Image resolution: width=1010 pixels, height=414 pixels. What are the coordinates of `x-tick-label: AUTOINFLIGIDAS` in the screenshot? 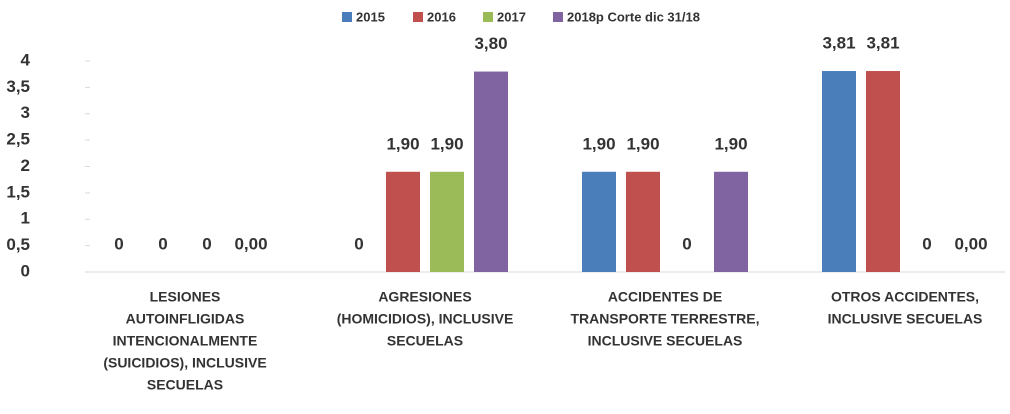 It's located at (185, 319).